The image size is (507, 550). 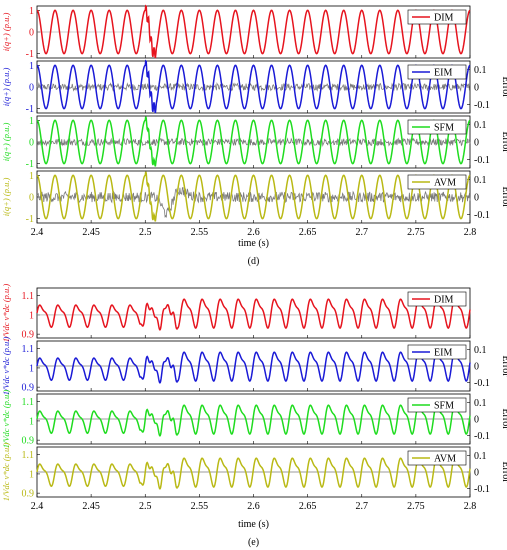 I want to click on legend-dim: DIM, so click(x=437, y=17).